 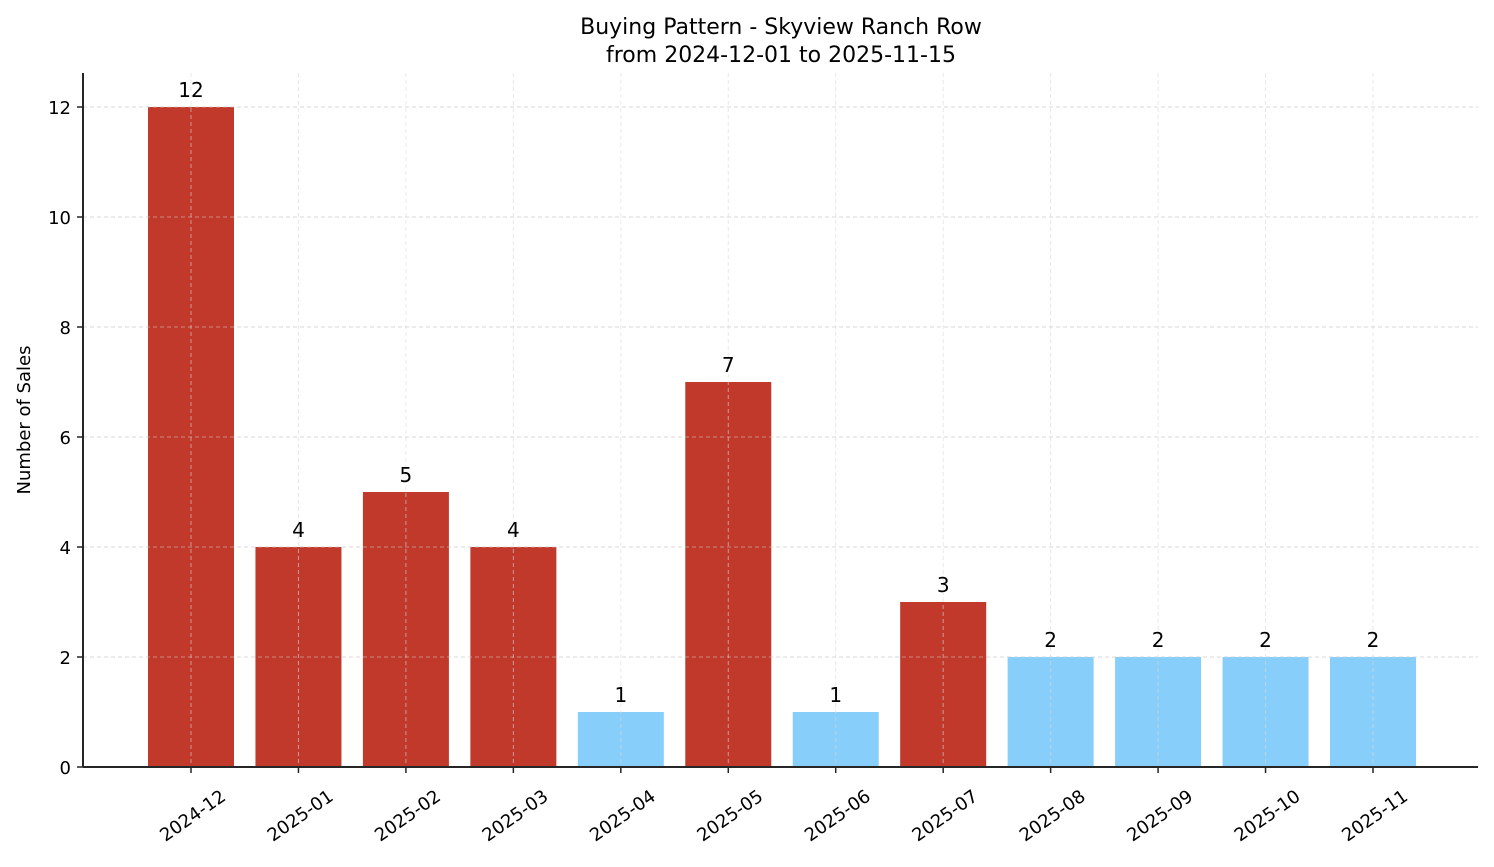 What do you see at coordinates (516, 816) in the screenshot?
I see `x-tick-label: 2025-03` at bounding box center [516, 816].